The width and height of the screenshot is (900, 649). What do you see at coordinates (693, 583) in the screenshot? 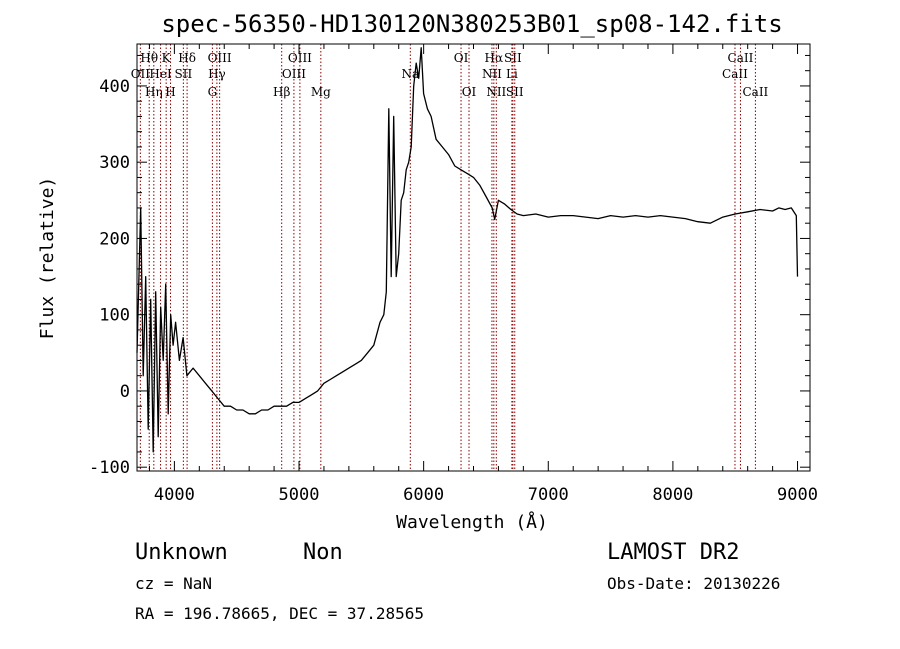
I see `obs-date-text: Obs-Date: 20130226` at bounding box center [693, 583].